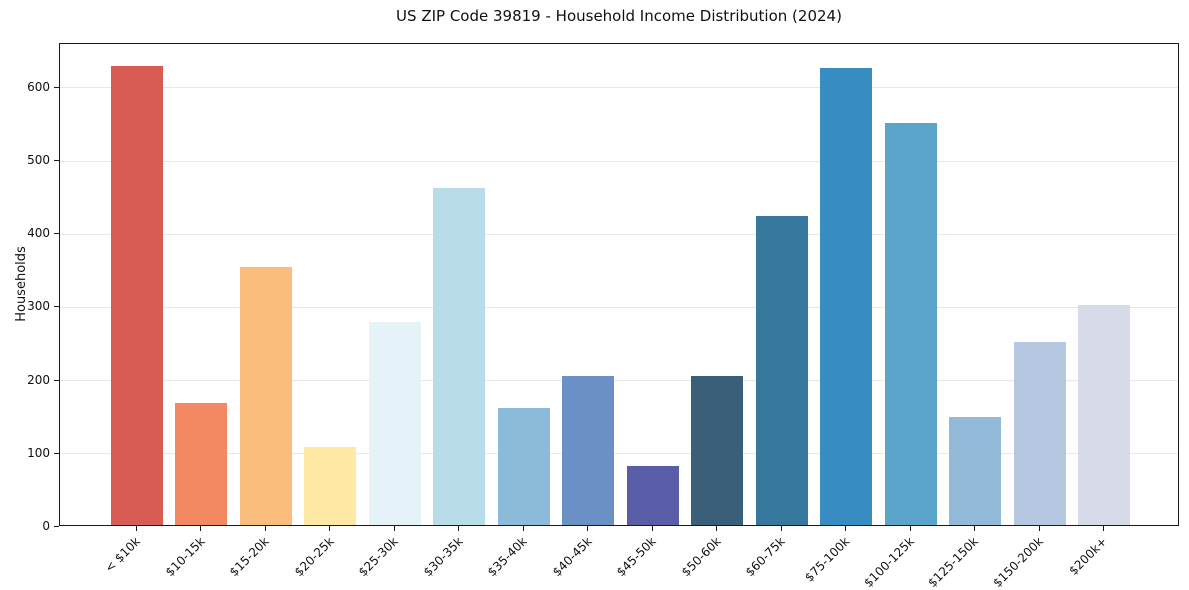  I want to click on bar-15-20k, so click(265, 396).